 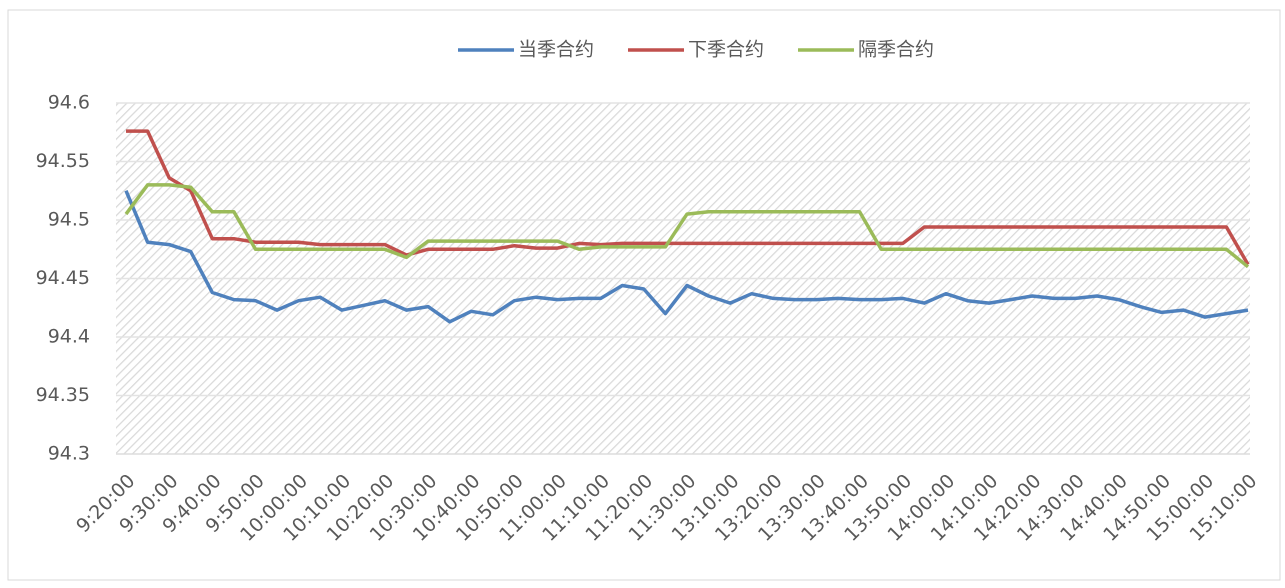 I want to click on y-tick-label: 94.6, so click(x=69, y=103).